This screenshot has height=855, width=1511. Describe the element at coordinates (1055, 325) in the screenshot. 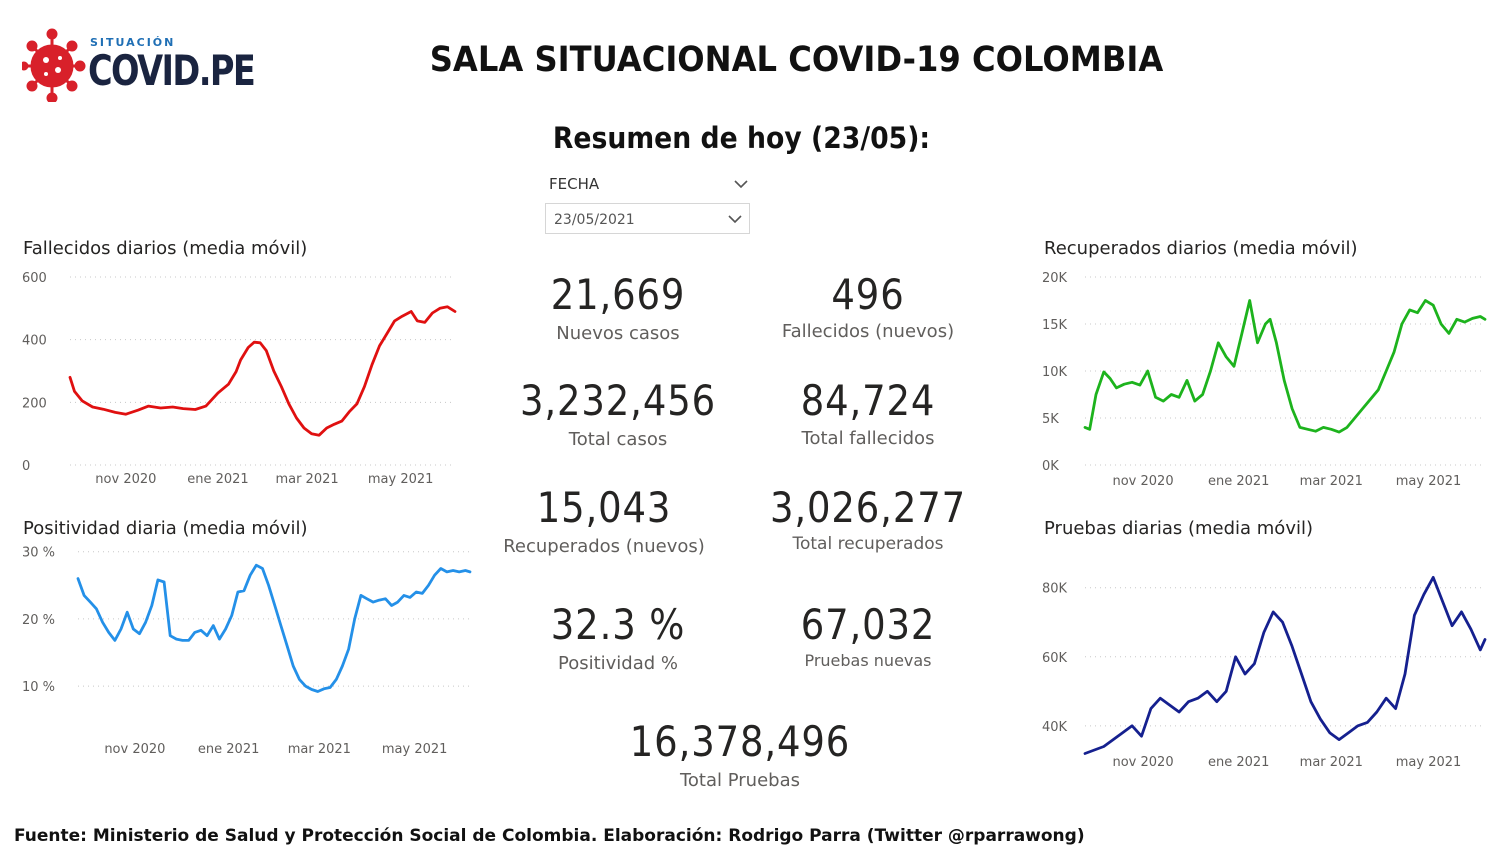

I see `y-tick-label: 15K` at that location.